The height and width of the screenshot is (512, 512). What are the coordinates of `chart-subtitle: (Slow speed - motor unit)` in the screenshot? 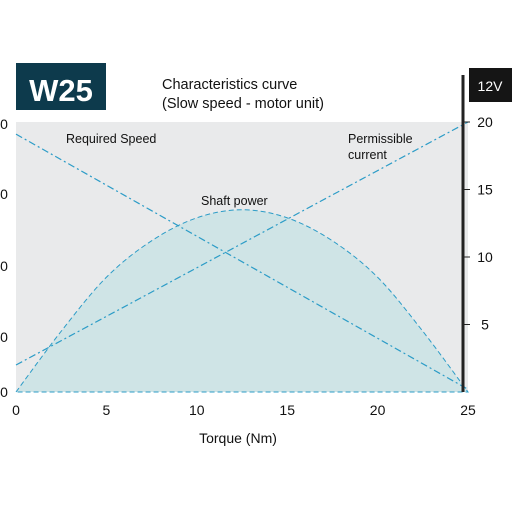 It's located at (243, 104).